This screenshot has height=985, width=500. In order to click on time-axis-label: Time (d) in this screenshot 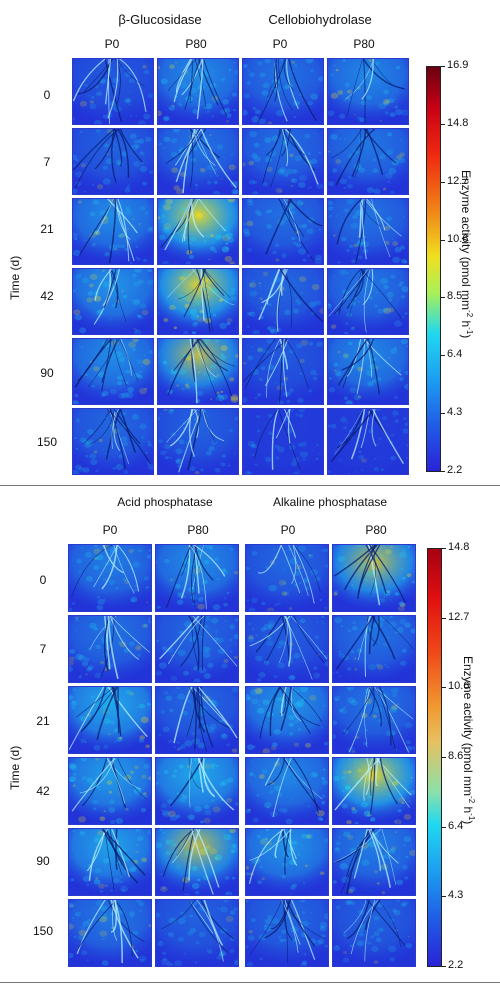, I will do `click(15, 277)`.